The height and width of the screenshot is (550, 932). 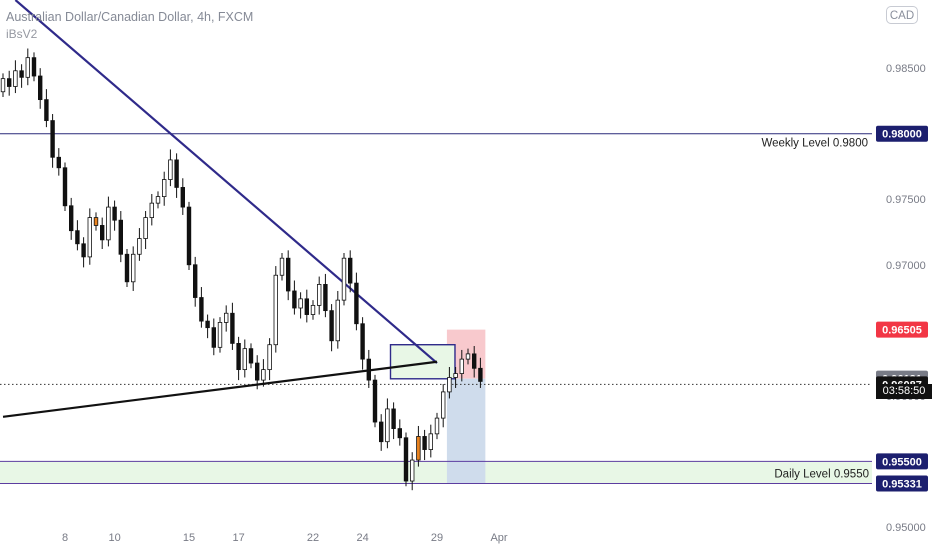 What do you see at coordinates (437, 538) in the screenshot?
I see `time-tick-label: 29` at bounding box center [437, 538].